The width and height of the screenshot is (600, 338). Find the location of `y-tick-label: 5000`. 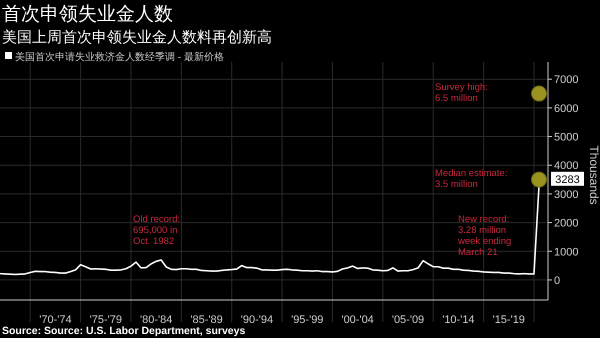

y-tick-label: 5000 is located at coordinates (566, 138).